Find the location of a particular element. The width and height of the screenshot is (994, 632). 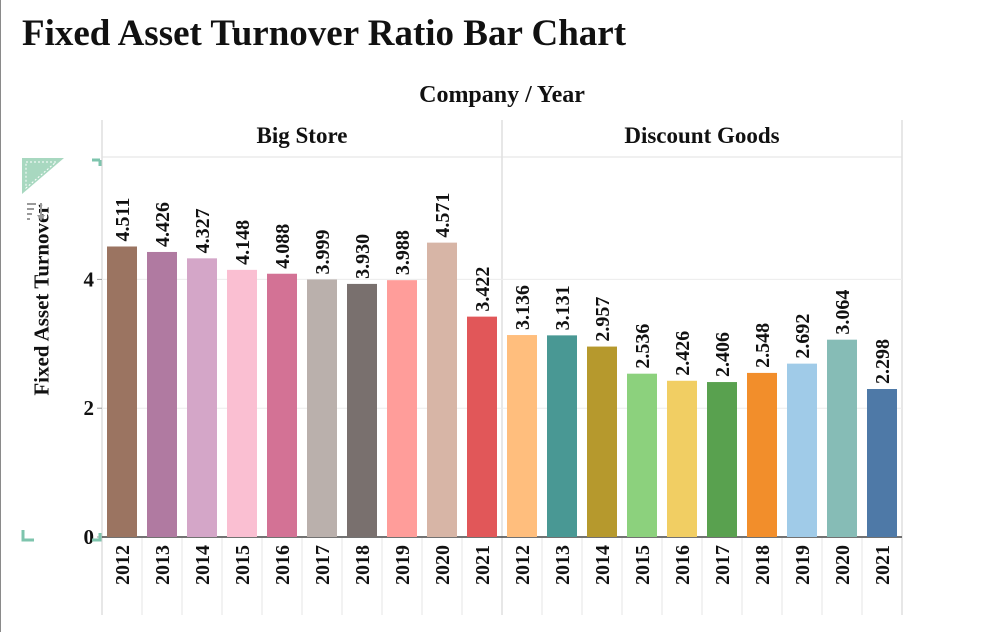

data-label: 2.692 is located at coordinates (803, 336).